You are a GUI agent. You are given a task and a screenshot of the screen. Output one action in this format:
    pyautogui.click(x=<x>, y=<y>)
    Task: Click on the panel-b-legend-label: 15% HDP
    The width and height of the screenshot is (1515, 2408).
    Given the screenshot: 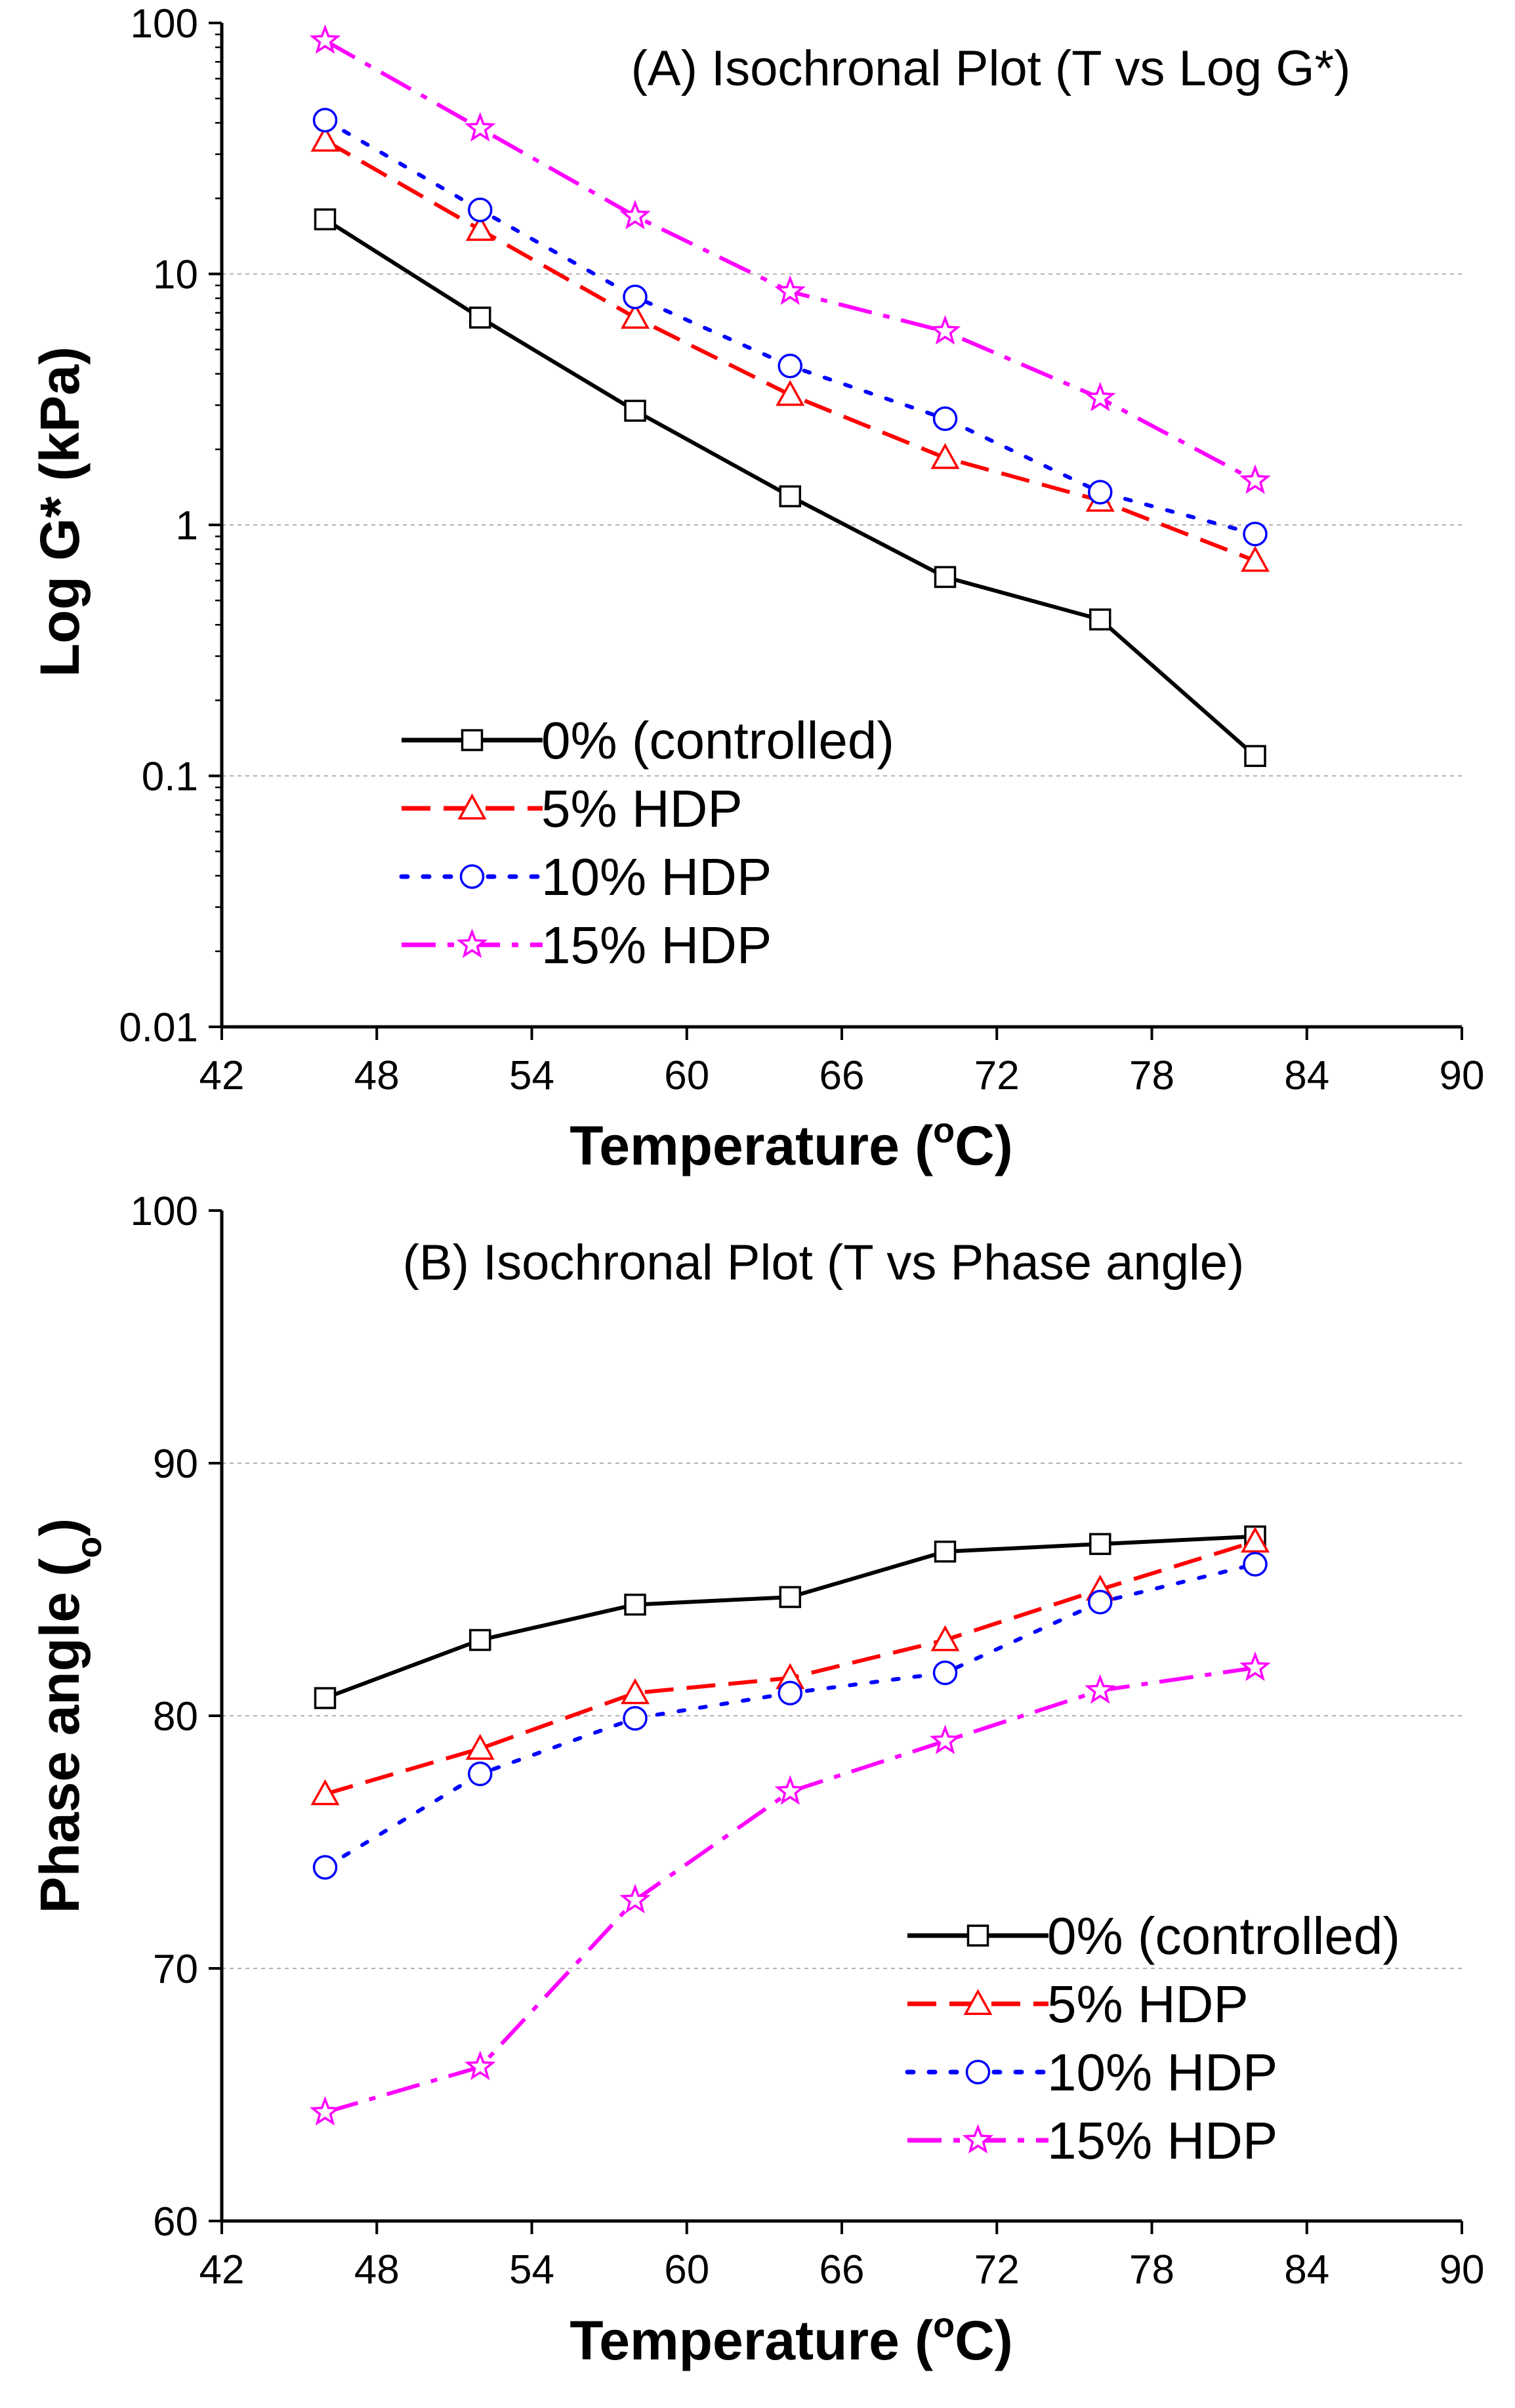 What is the action you would take?
    pyautogui.click(x=1162, y=2141)
    